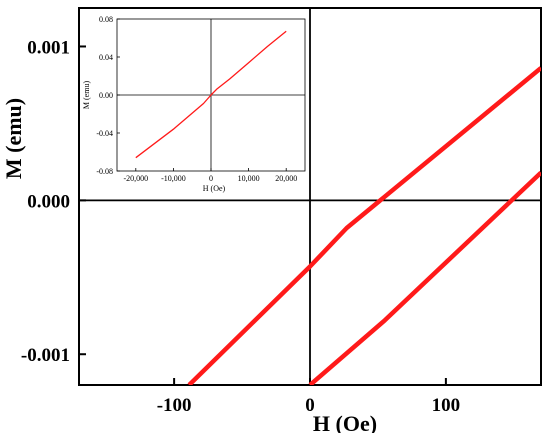  I want to click on main-x-tick-label: 0, so click(310, 405).